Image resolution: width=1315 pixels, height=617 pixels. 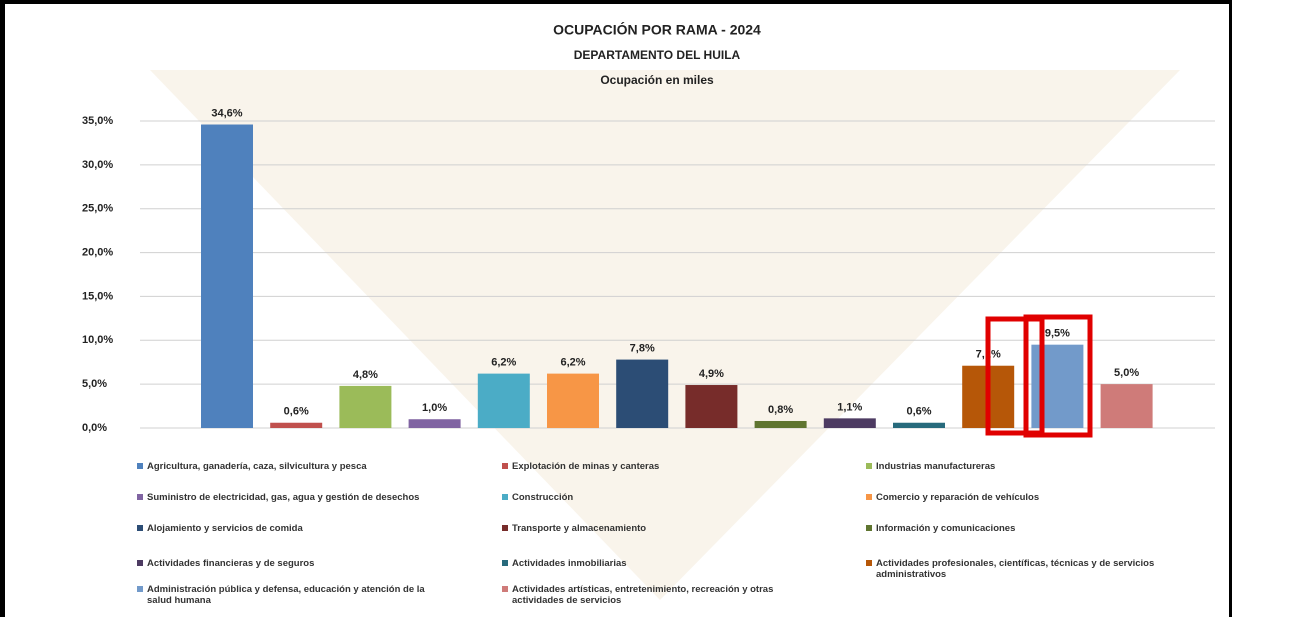 What do you see at coordinates (226, 113) in the screenshot?
I see `data-label: 34,6%` at bounding box center [226, 113].